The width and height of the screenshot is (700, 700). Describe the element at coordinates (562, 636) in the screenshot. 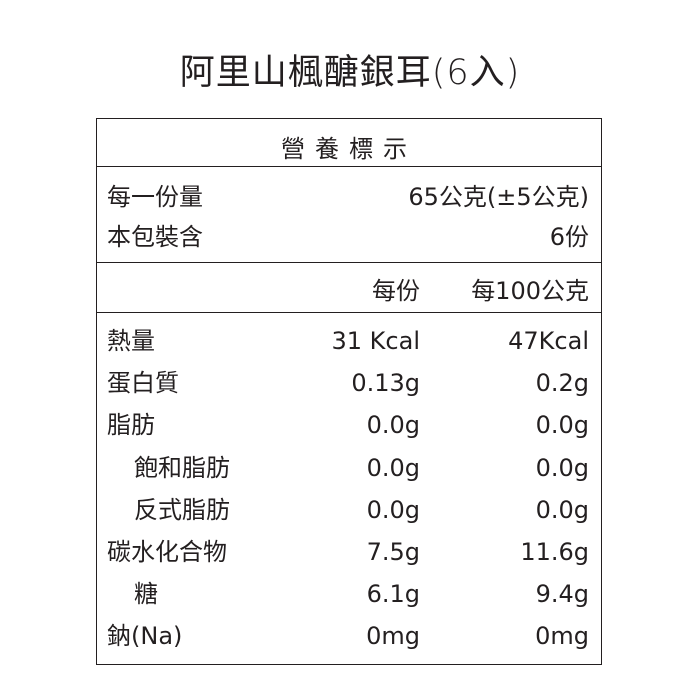

I see `nutrient-per-100g: 0mg` at that location.